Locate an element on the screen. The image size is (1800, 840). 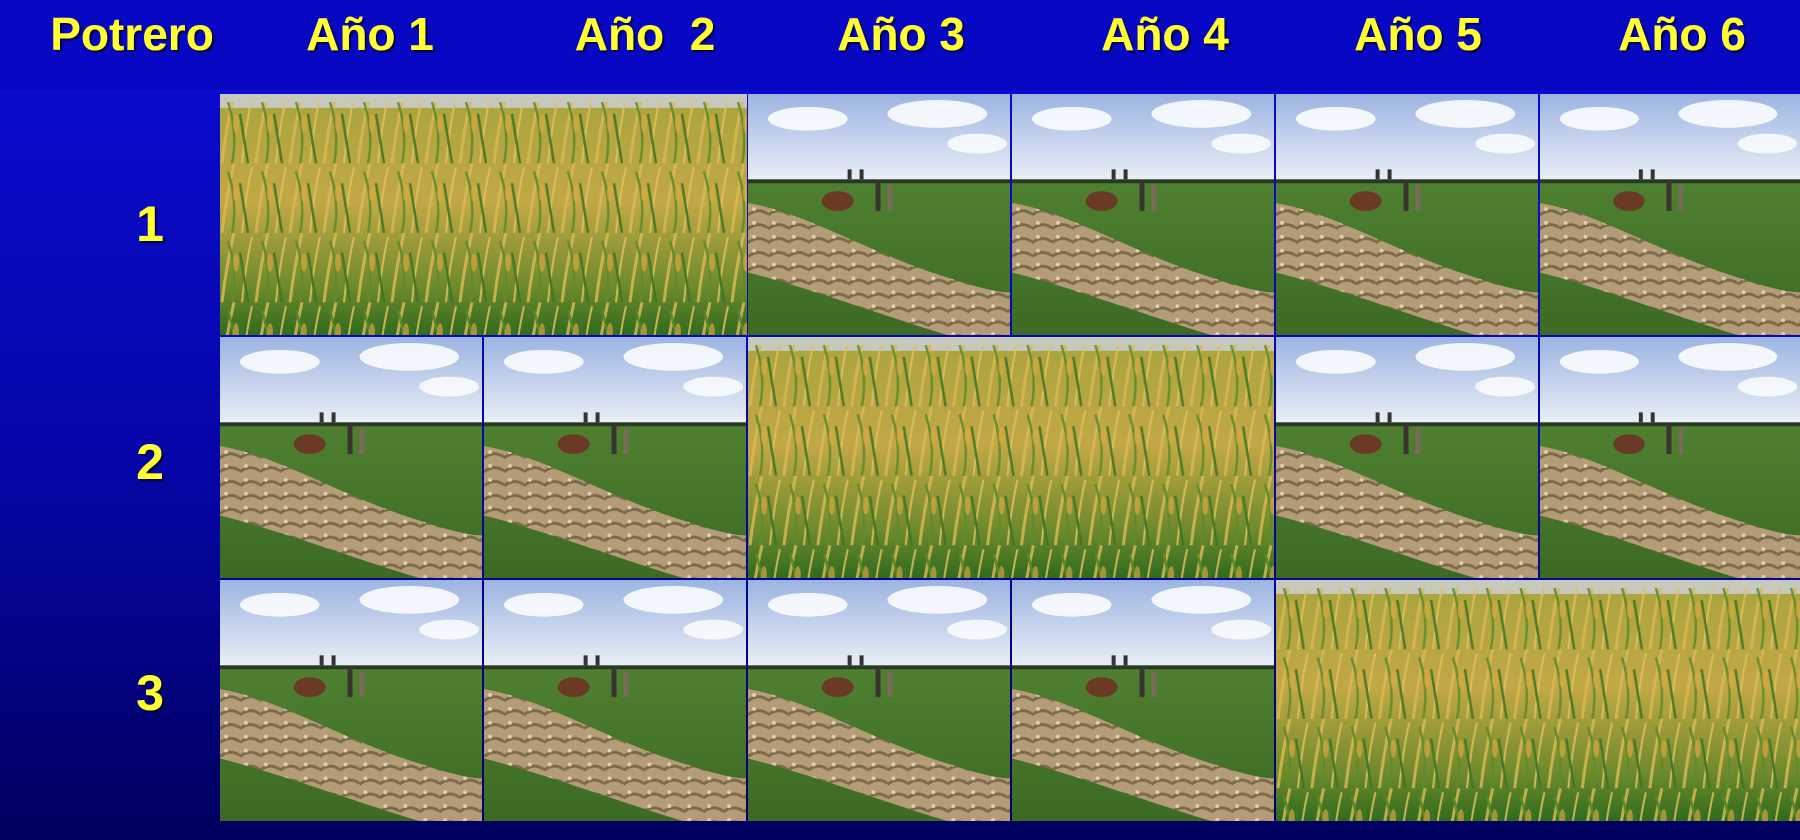
row-header: Potrero is located at coordinates (132, 34).